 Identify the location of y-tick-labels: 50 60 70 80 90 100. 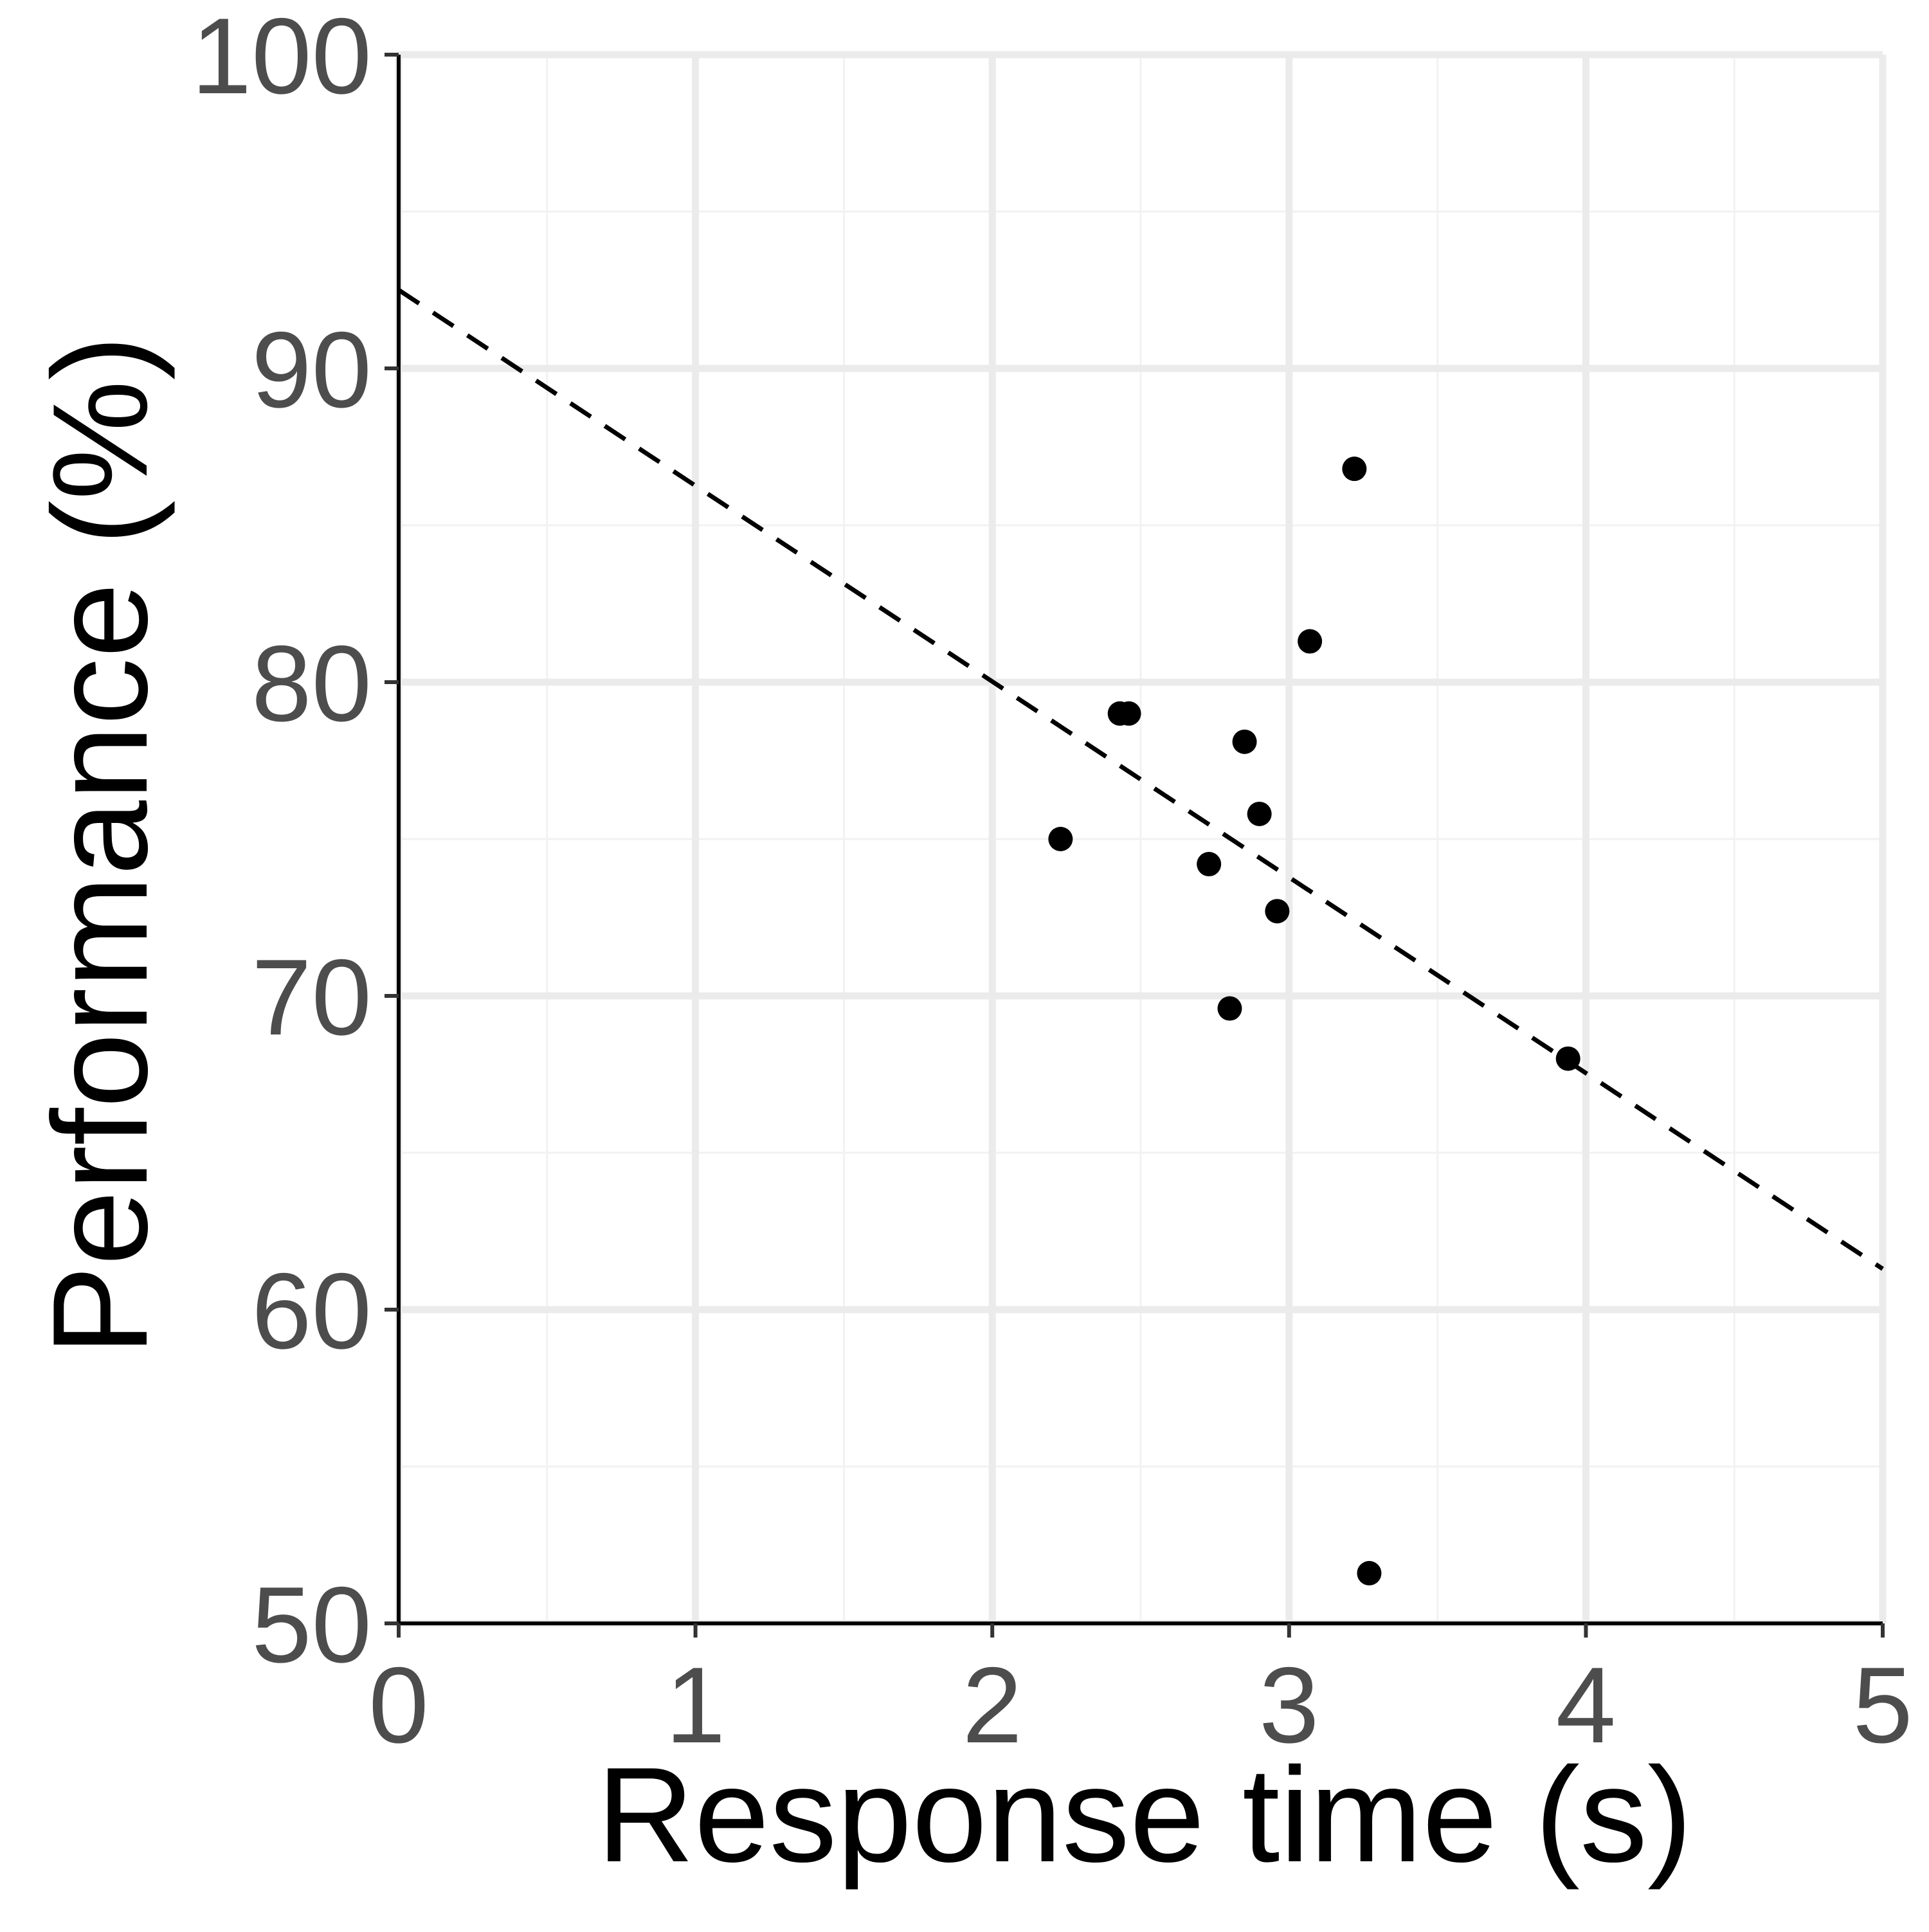
(282, 842).